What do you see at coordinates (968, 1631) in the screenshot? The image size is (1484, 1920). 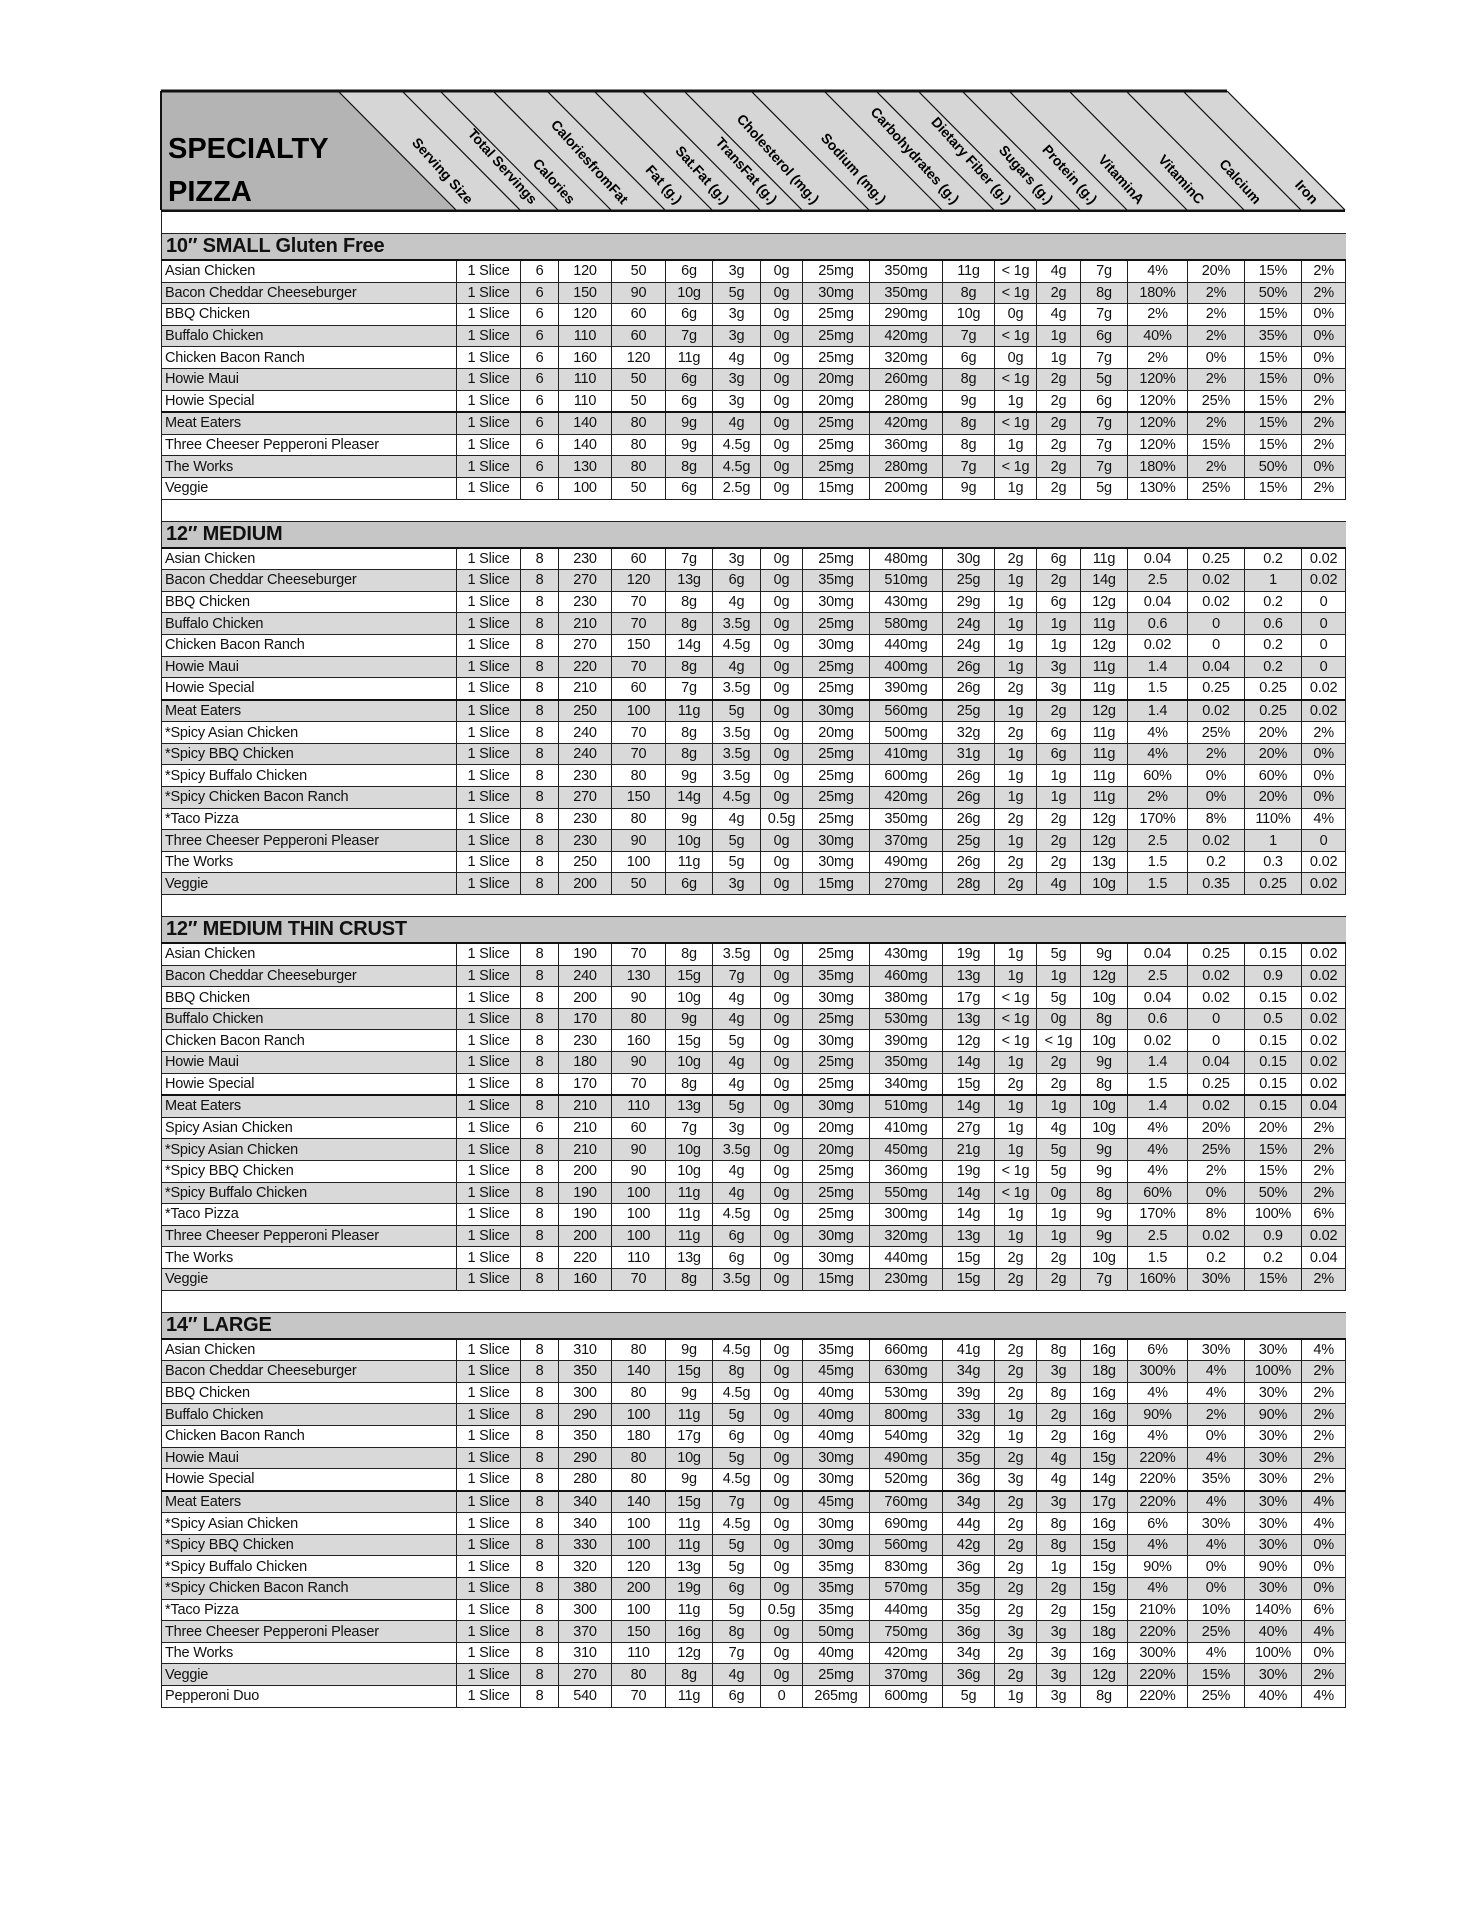 I see `nutrition-cell: 36g` at bounding box center [968, 1631].